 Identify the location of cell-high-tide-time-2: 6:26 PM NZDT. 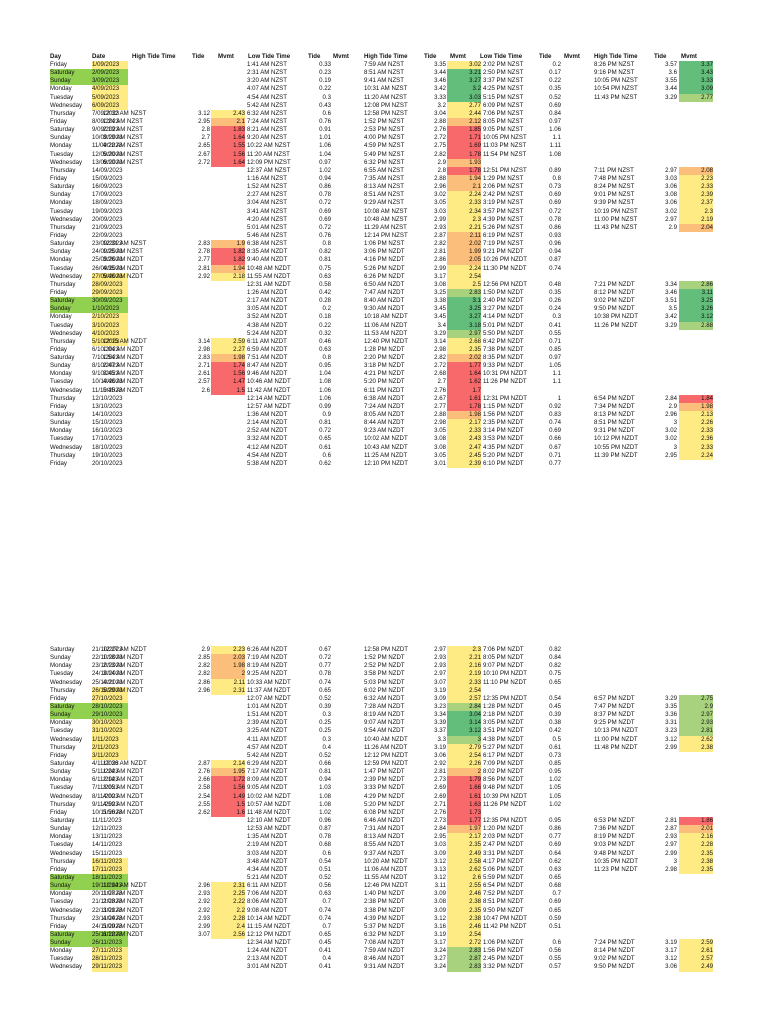
(384, 276).